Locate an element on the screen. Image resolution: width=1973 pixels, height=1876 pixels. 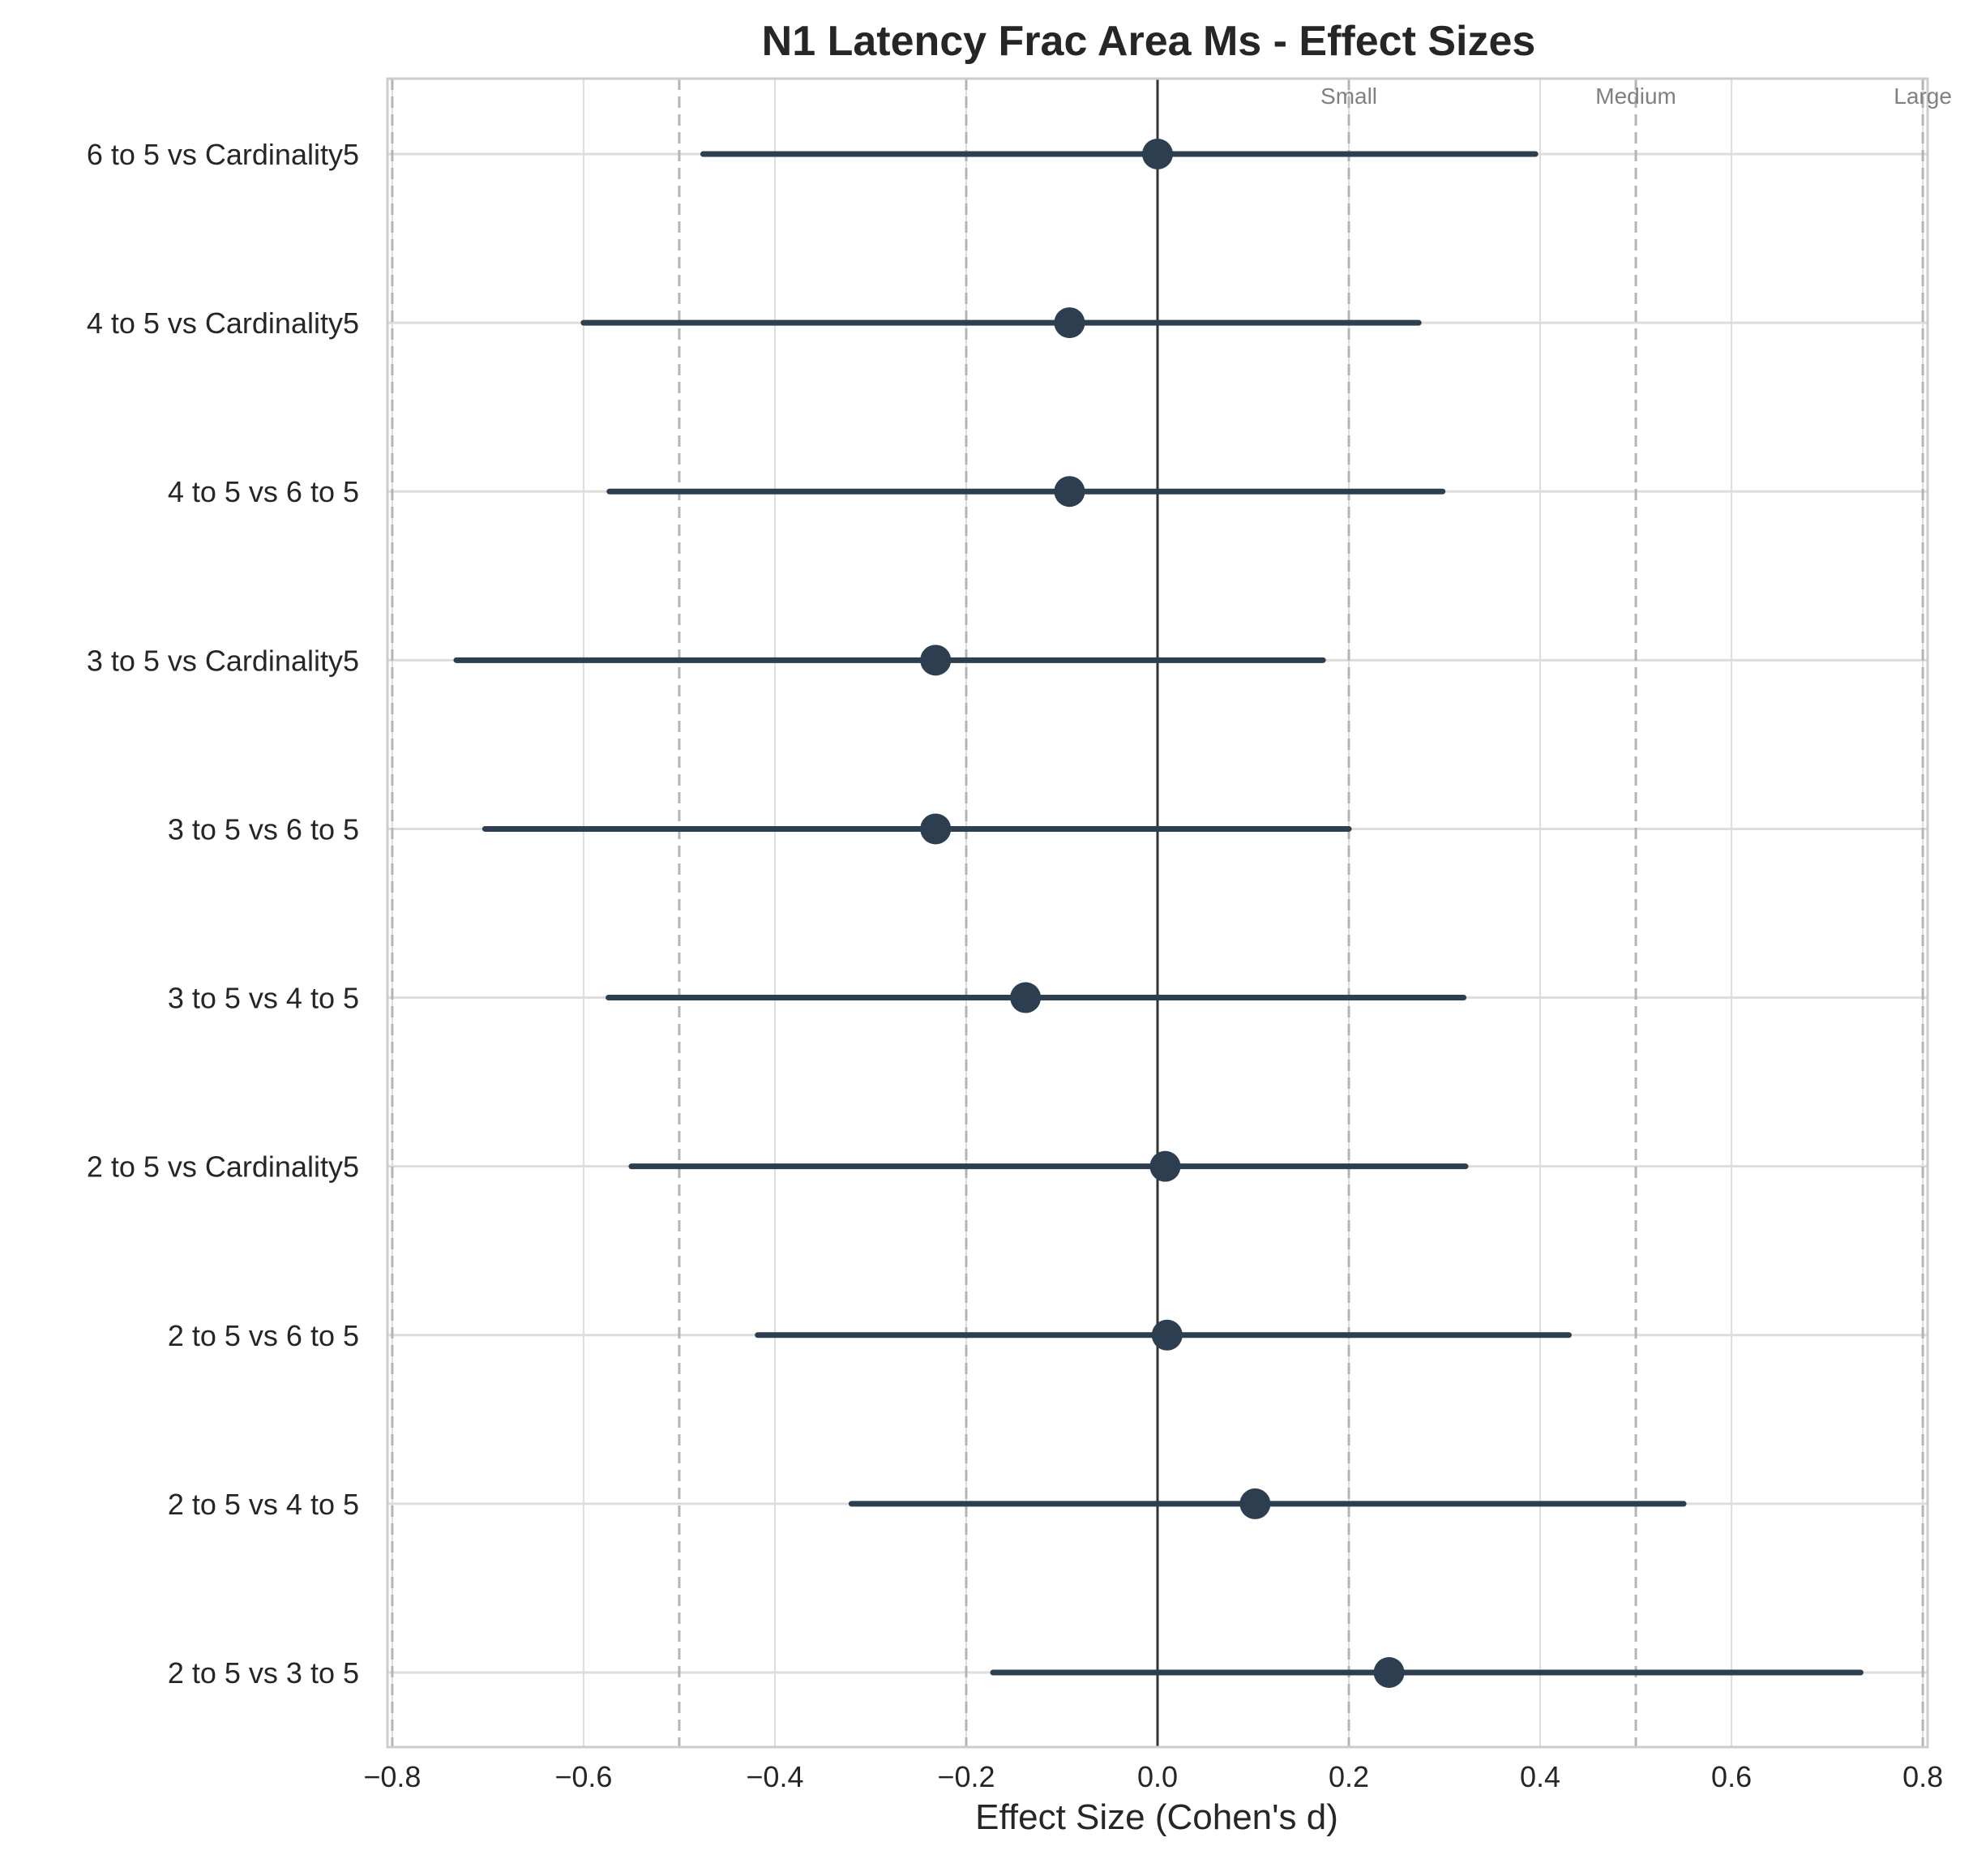
x-axis-ticks: −0.8 −0.6 −0.4 −0.2 0.0 0.2 0.4 0.6 0.8 is located at coordinates (1153, 1777).